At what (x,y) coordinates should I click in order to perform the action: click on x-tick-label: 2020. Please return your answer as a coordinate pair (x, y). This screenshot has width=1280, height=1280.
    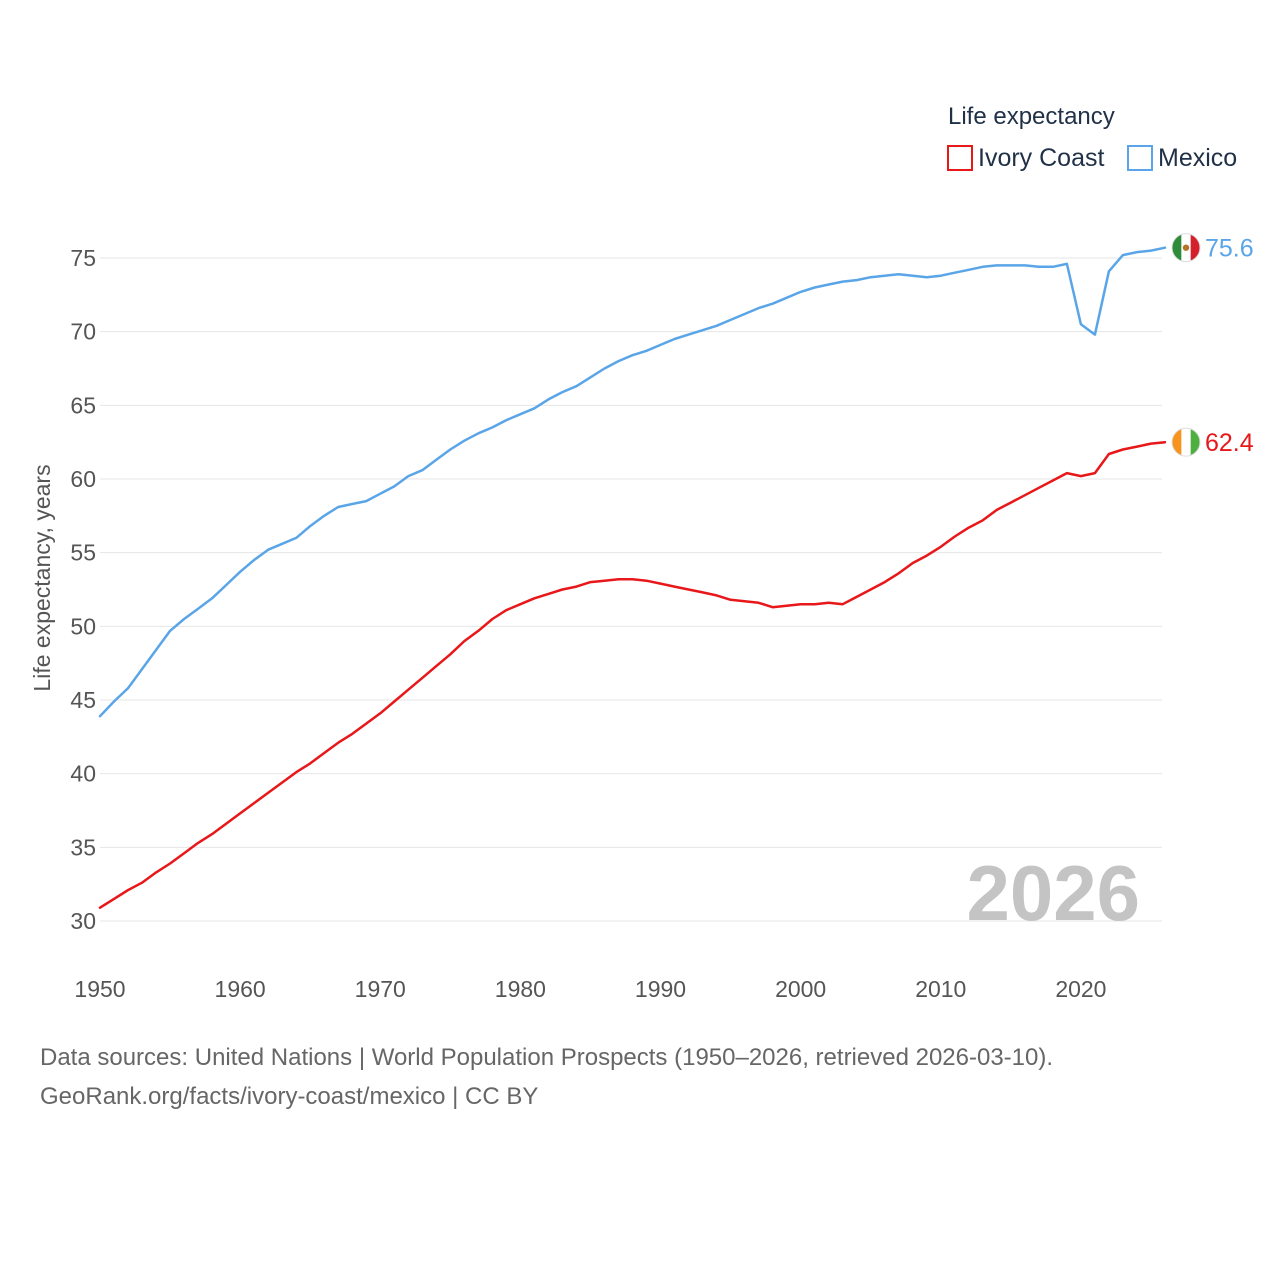
    Looking at the image, I should click on (1080, 989).